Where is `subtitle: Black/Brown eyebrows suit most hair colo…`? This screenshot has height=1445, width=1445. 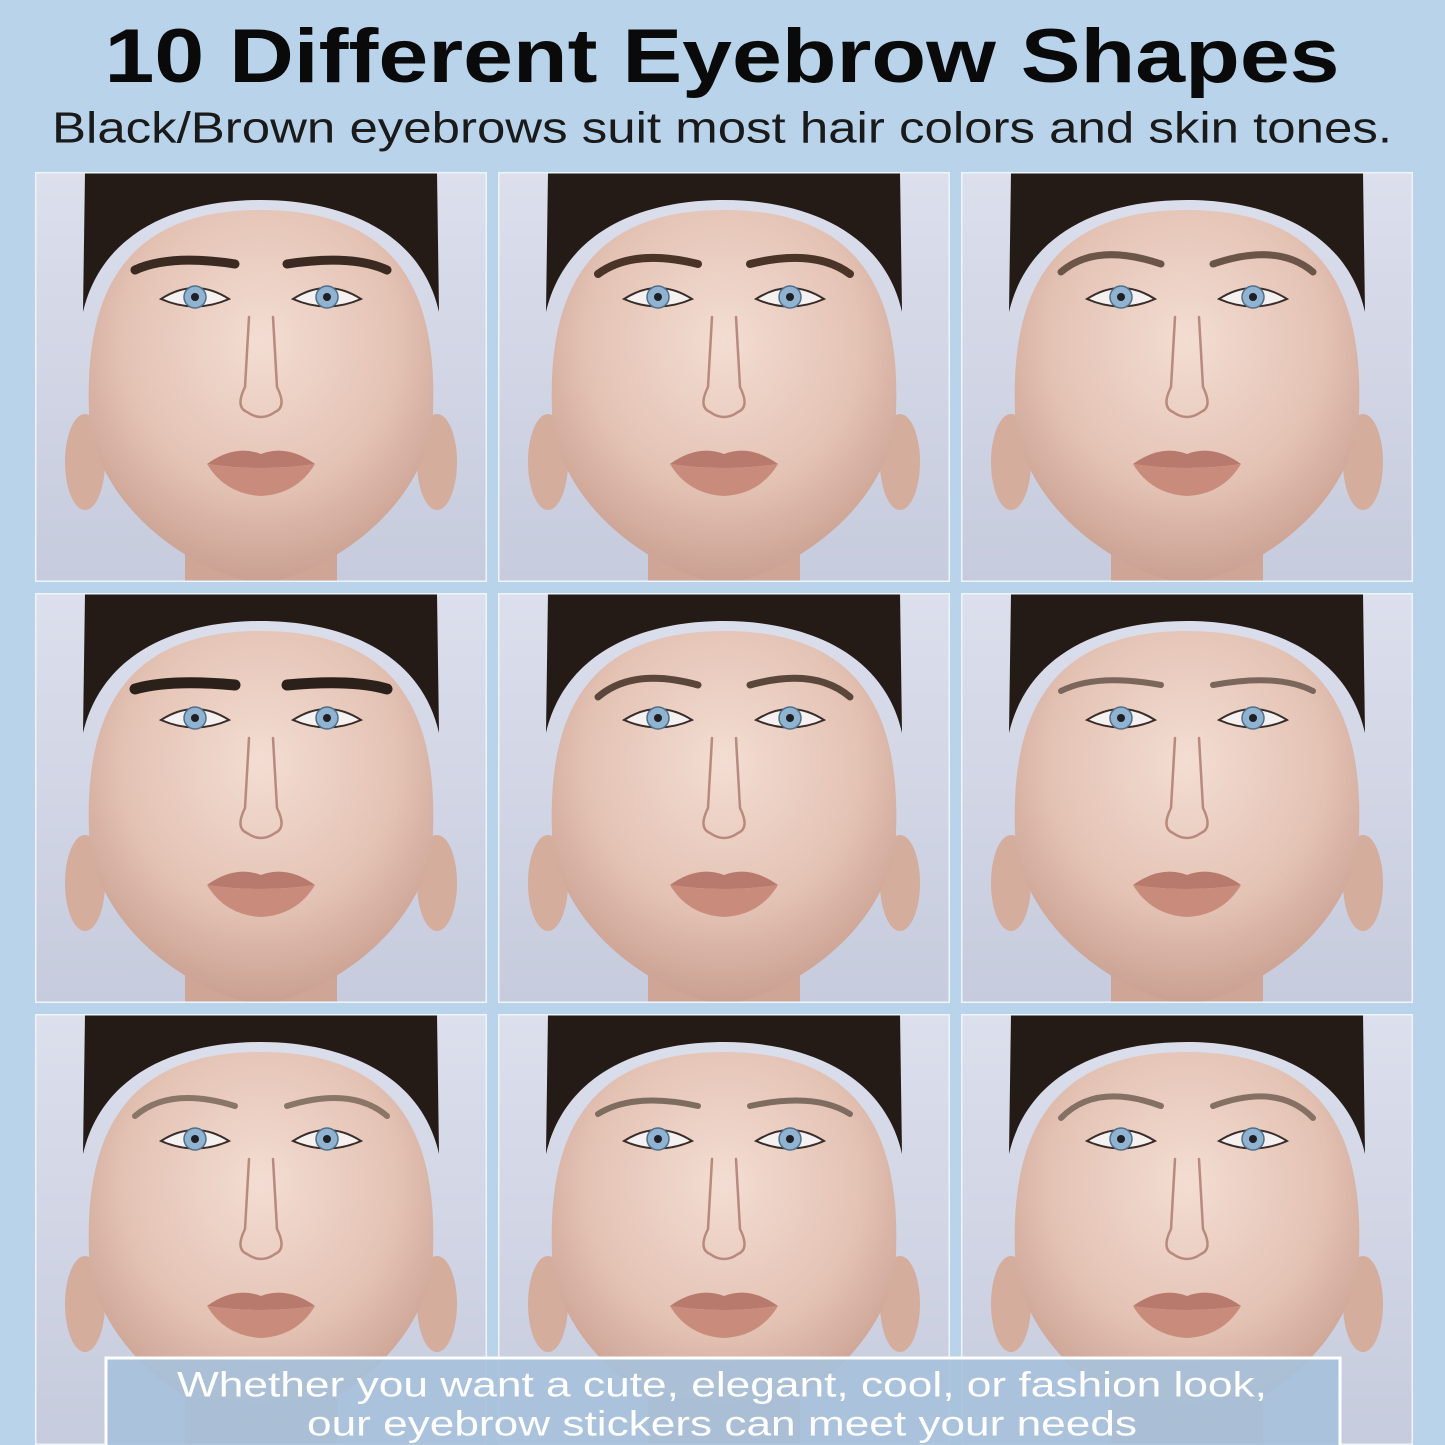 subtitle: Black/Brown eyebrows suit most hair colo… is located at coordinates (722, 128).